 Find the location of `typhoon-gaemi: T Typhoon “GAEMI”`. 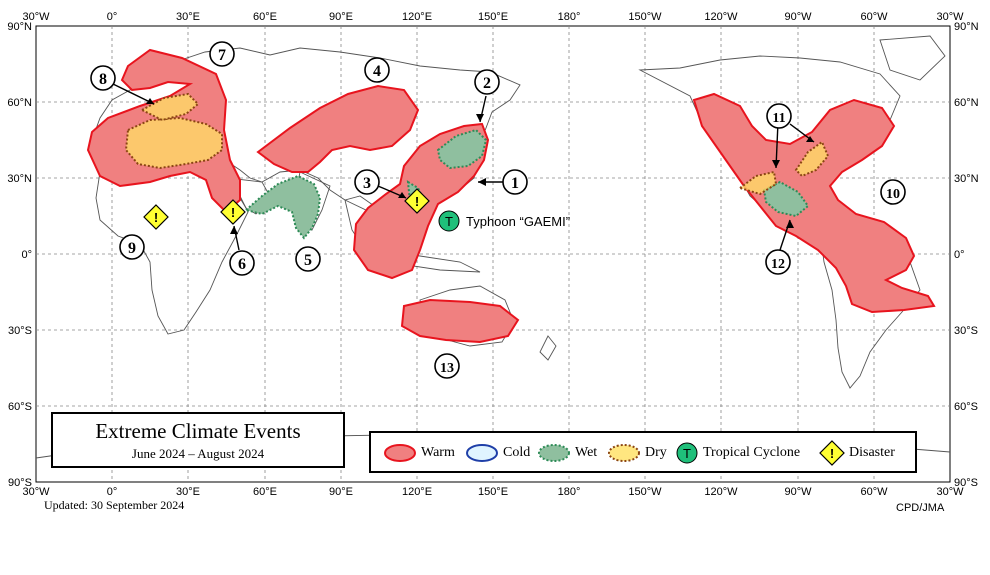

typhoon-gaemi: T Typhoon “GAEMI” is located at coordinates (504, 221).